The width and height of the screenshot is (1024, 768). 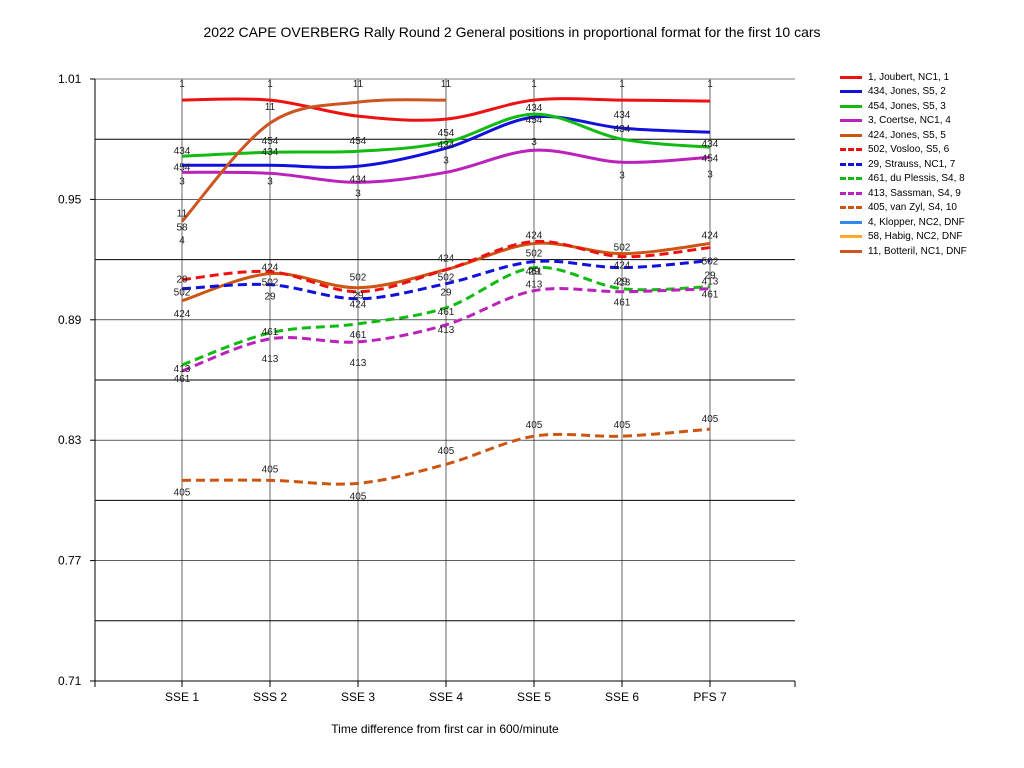 I want to click on legend-label: 4, Klopper, NC2, DNF, so click(x=916, y=222).